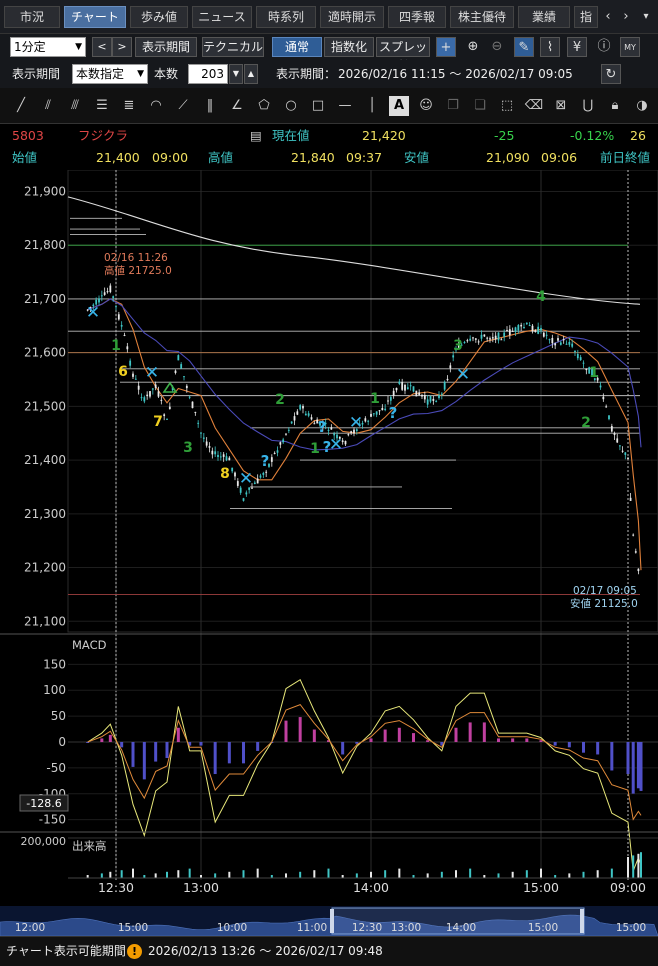  I want to click on count-up-button: ▲, so click(251, 74).